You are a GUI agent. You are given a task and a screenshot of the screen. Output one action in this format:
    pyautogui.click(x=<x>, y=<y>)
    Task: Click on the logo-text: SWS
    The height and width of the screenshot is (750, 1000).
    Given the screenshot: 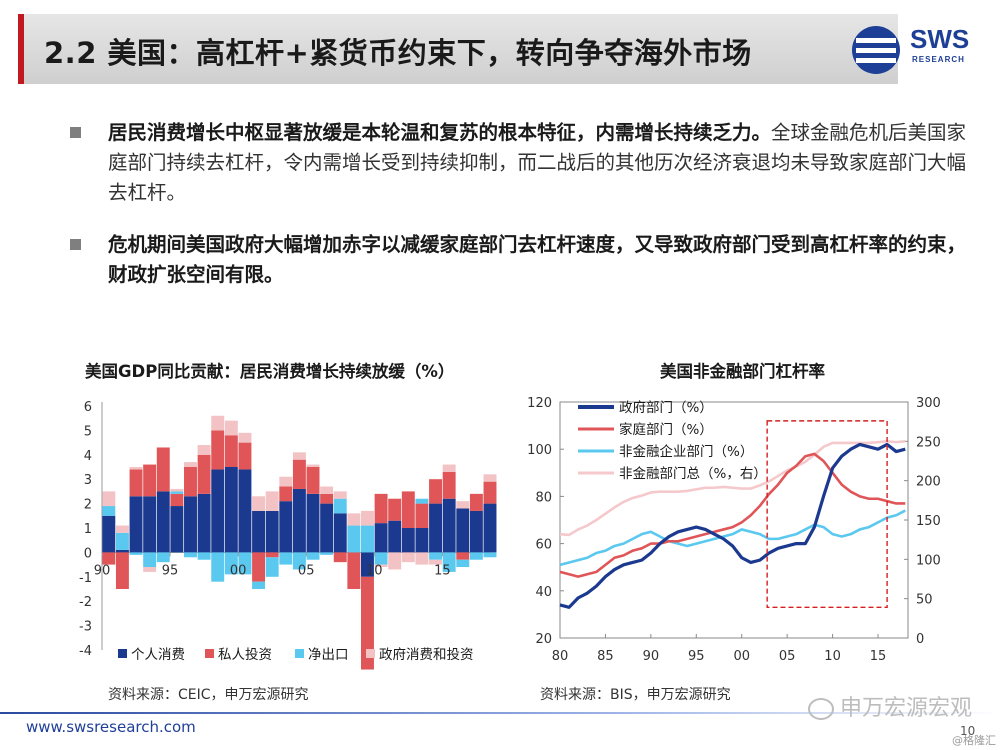 What is the action you would take?
    pyautogui.click(x=940, y=39)
    